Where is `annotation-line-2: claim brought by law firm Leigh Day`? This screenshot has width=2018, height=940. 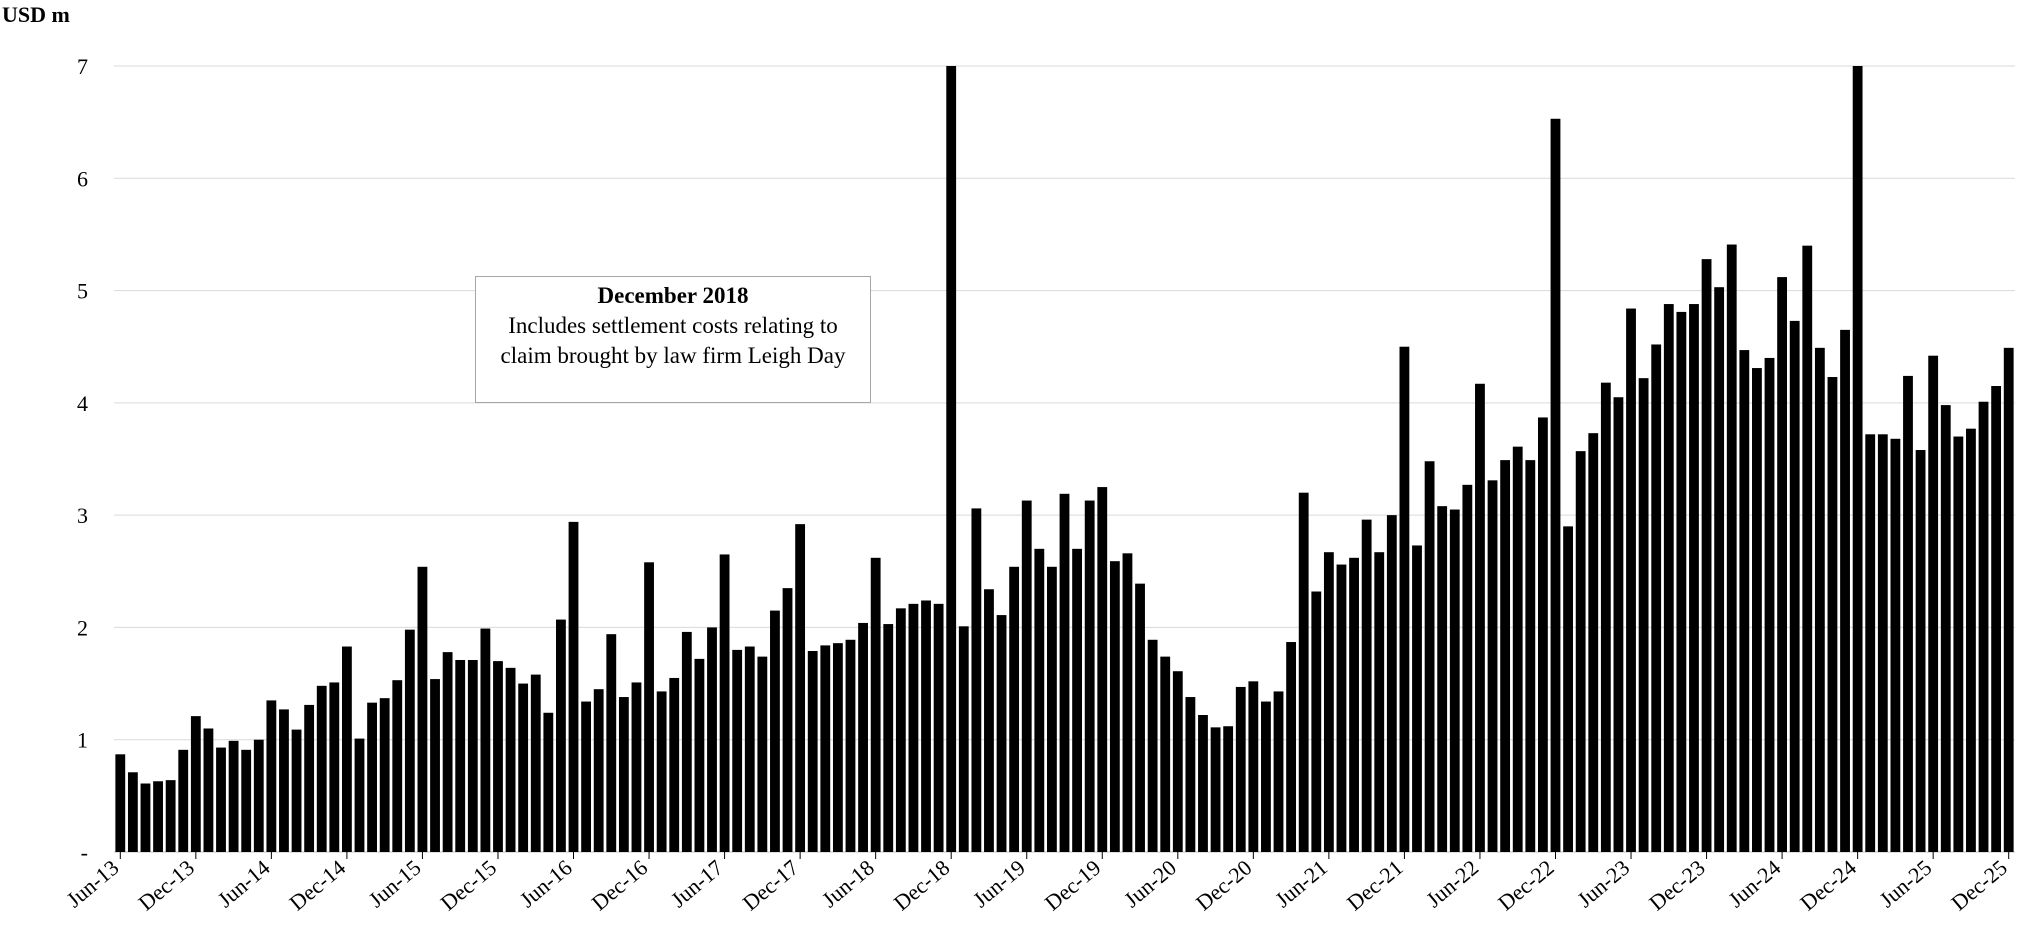
annotation-line-2: claim brought by law firm Leigh Day is located at coordinates (673, 355).